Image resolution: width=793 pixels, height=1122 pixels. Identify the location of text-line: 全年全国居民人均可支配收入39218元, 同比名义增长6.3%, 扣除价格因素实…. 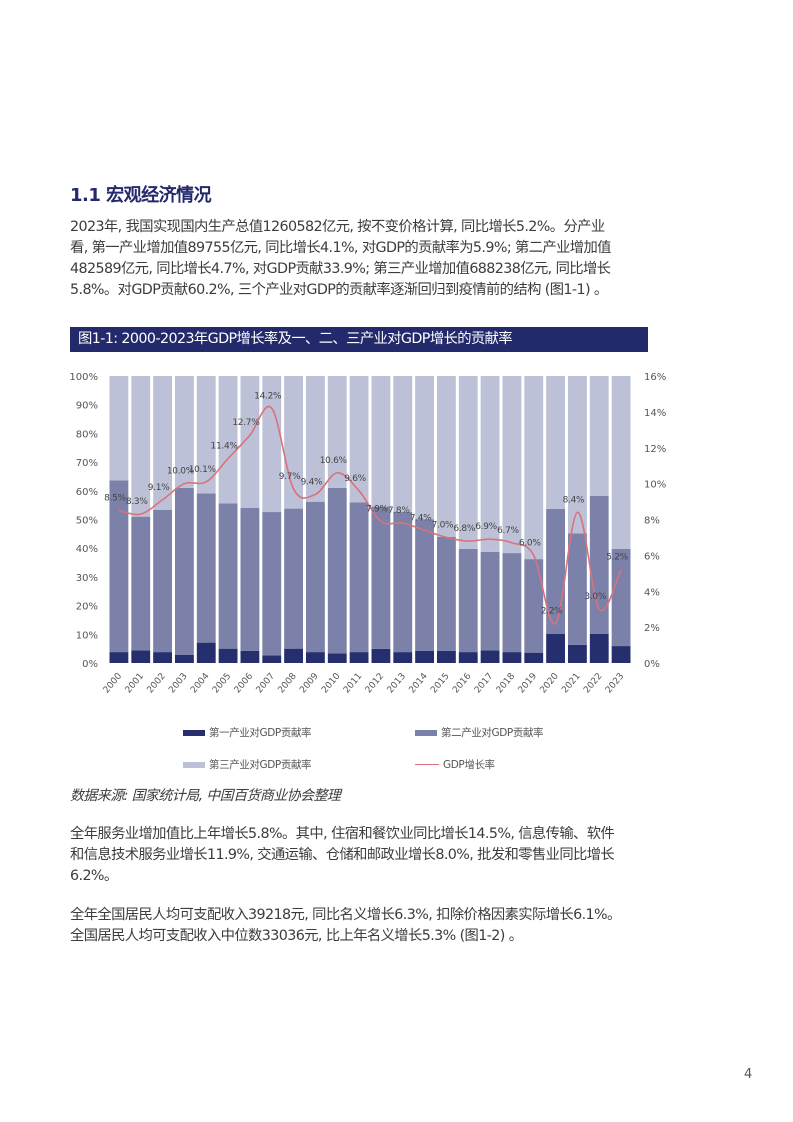
(345, 915).